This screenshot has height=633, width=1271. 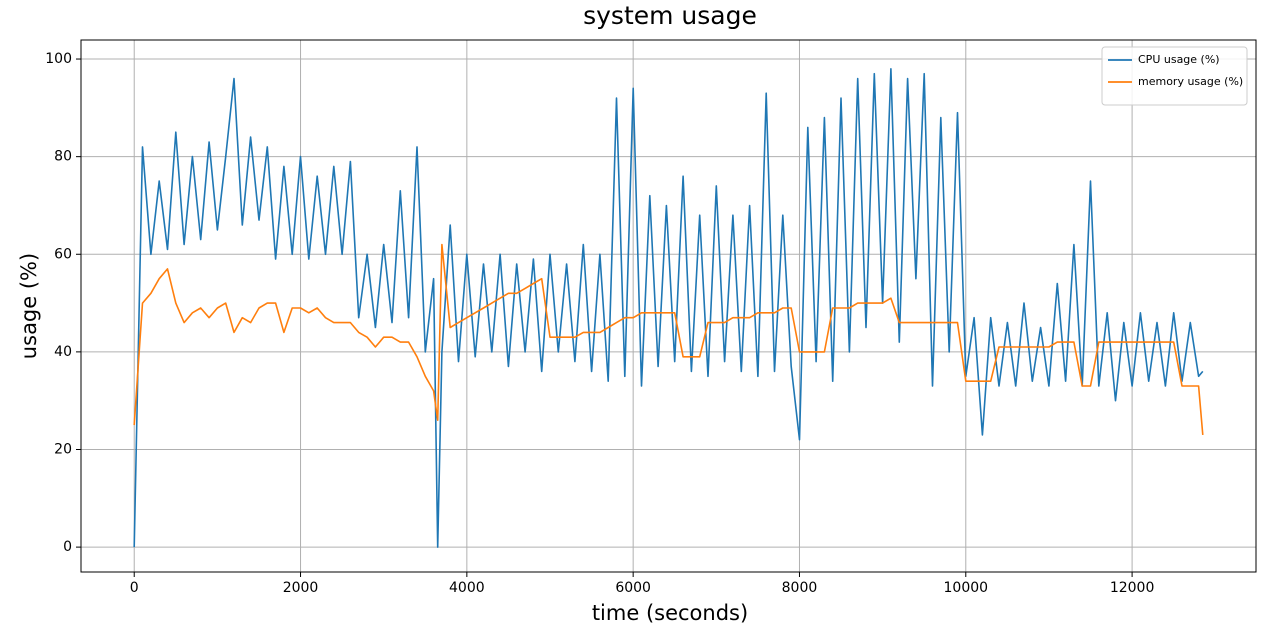 I want to click on y-axis-label: usage (%), so click(x=29, y=306).